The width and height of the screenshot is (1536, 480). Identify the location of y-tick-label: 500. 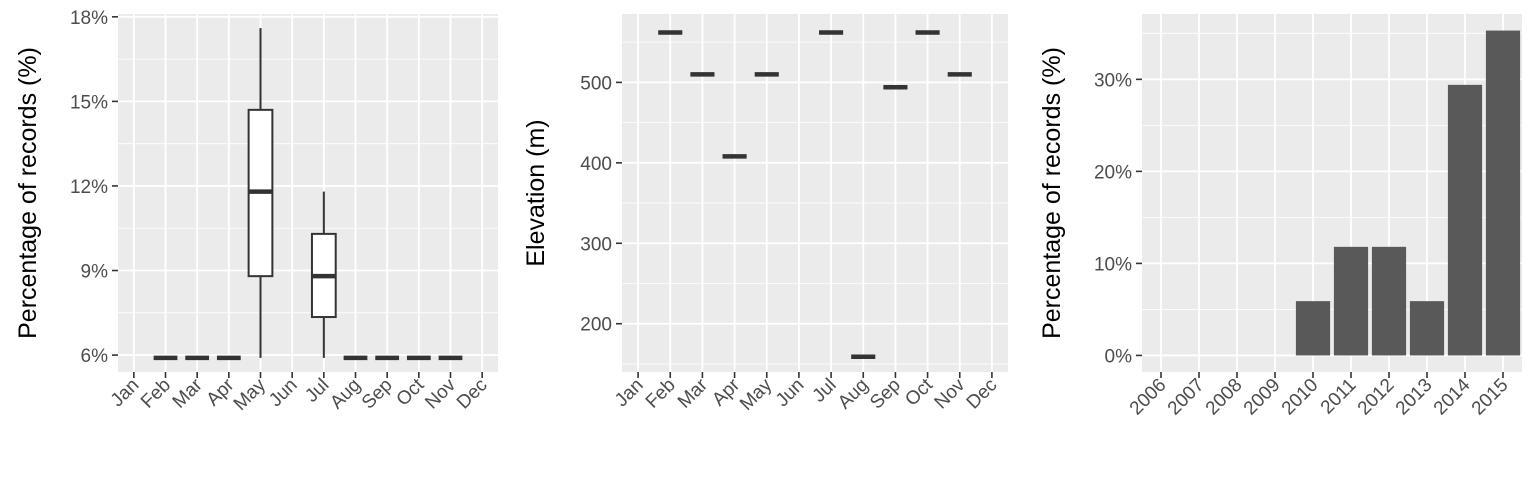
(596, 83).